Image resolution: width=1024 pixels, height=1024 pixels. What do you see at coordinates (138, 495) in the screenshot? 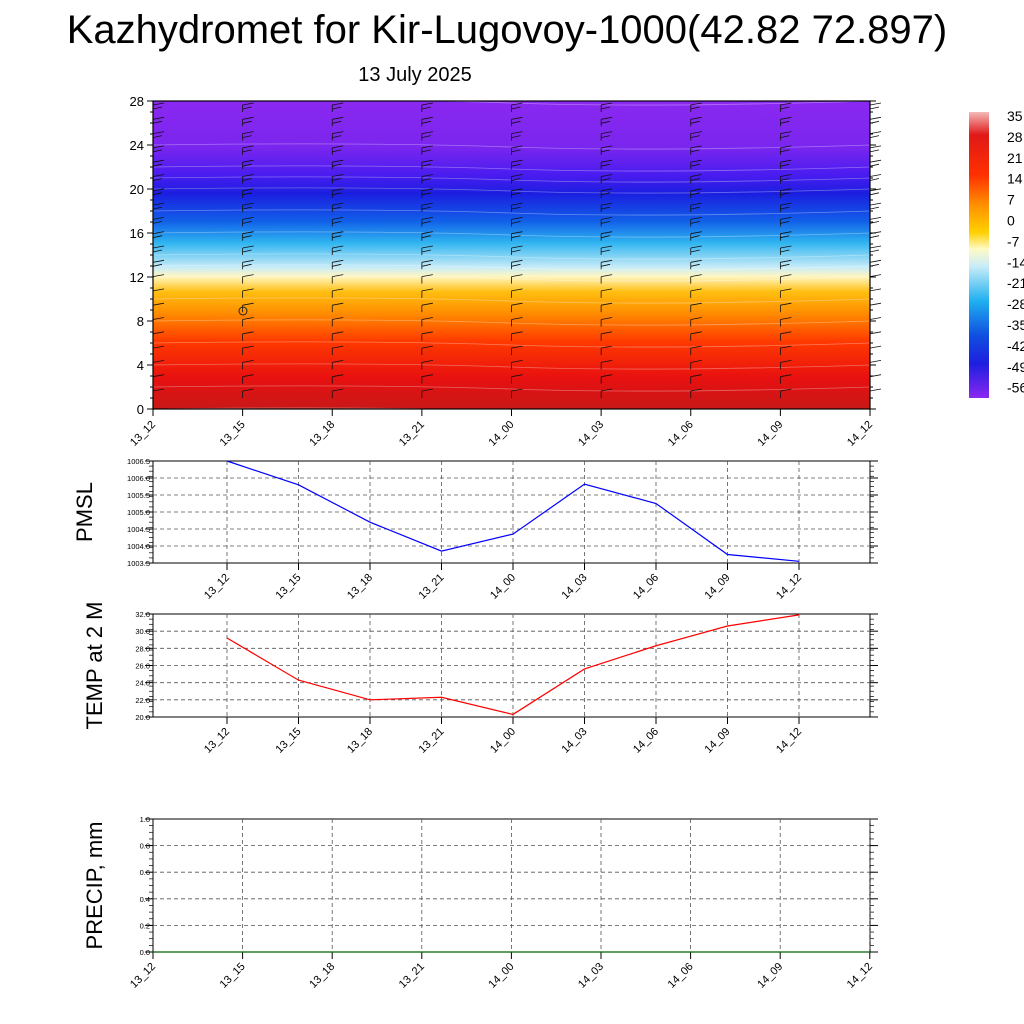
I see `y-tick-label: 1005.5` at bounding box center [138, 495].